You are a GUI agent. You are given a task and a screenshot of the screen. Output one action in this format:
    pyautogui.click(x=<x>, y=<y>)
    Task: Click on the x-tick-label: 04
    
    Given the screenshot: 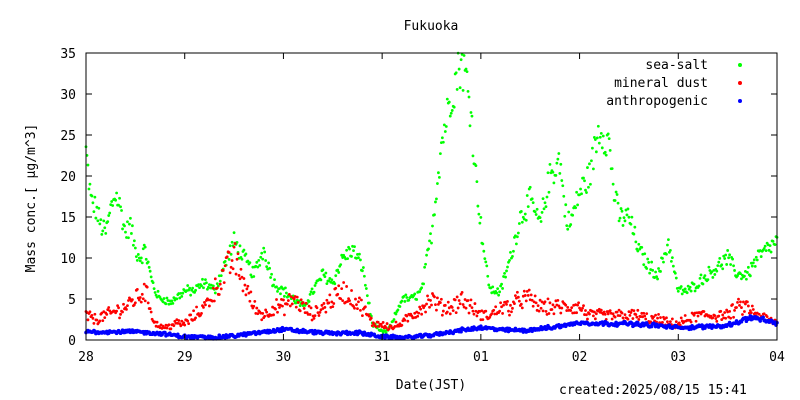 What is the action you would take?
    pyautogui.click(x=777, y=357)
    